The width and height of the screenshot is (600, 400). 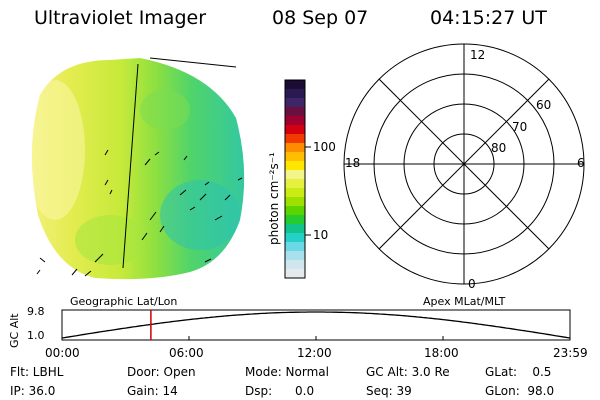 What do you see at coordinates (280, 391) in the screenshot?
I see `status-dsp: Dsp: 0.0` at bounding box center [280, 391].